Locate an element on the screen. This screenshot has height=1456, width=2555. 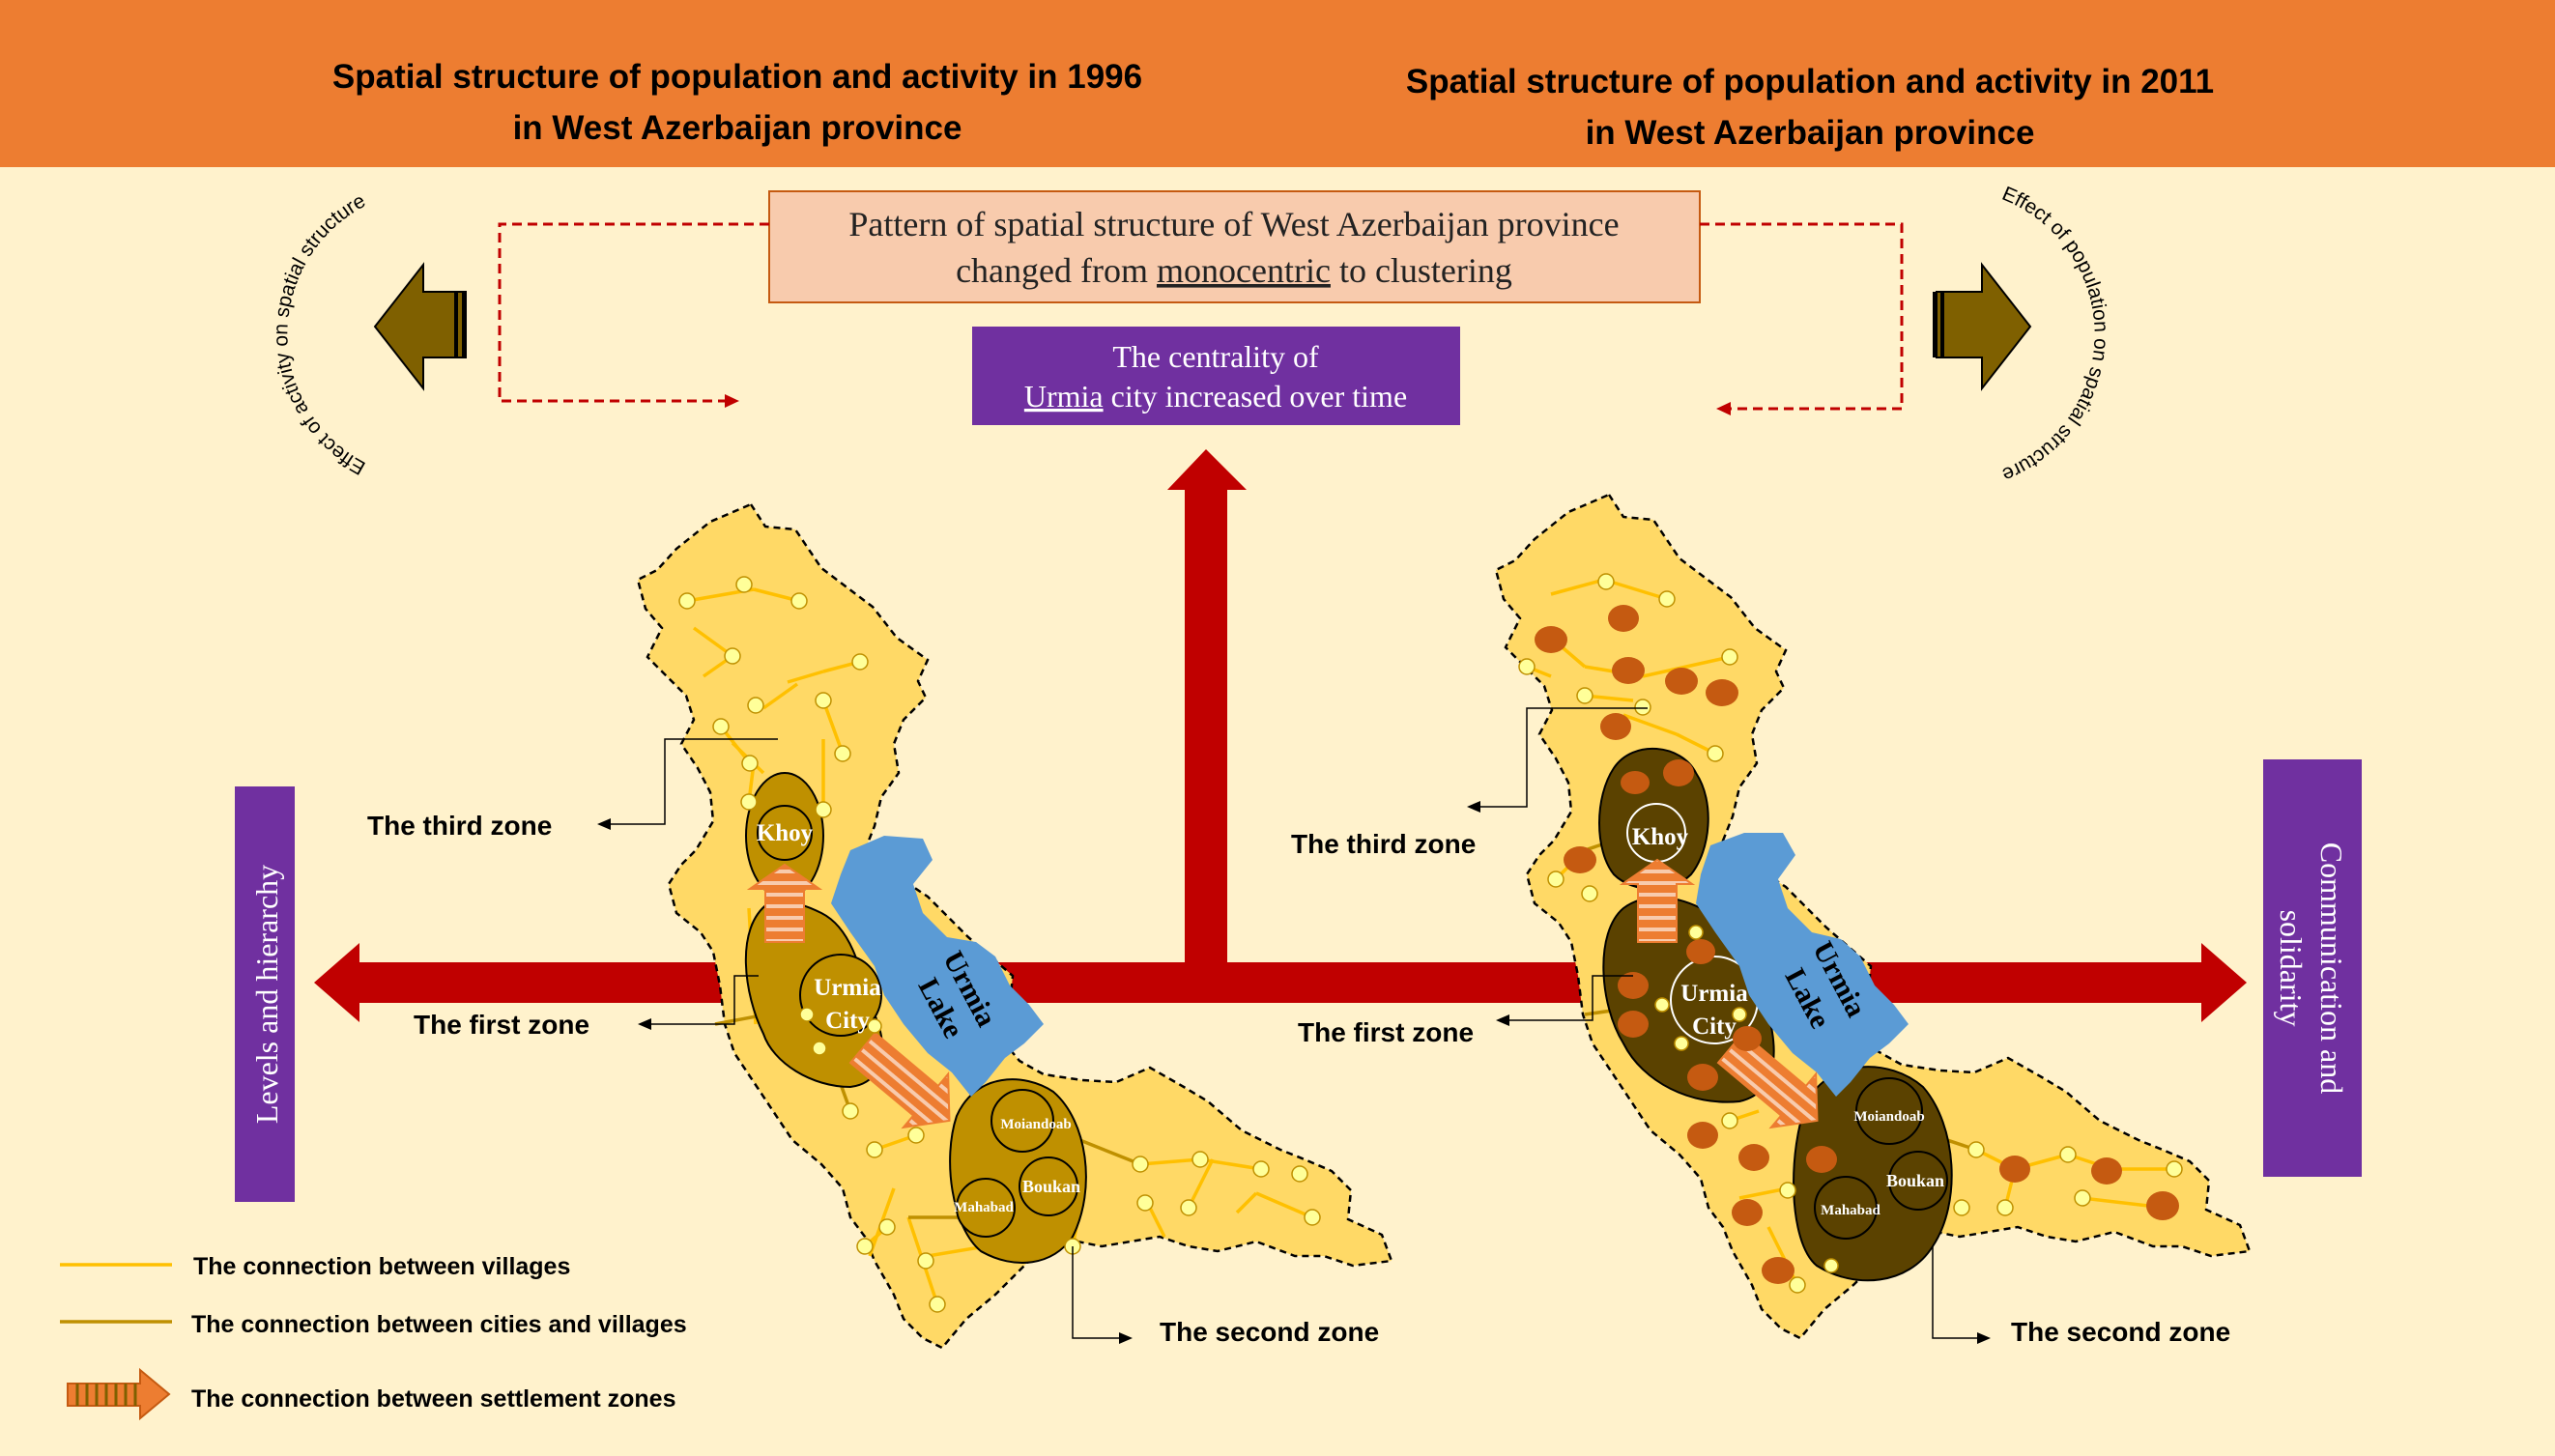
left-brown-arrow is located at coordinates (420, 326).